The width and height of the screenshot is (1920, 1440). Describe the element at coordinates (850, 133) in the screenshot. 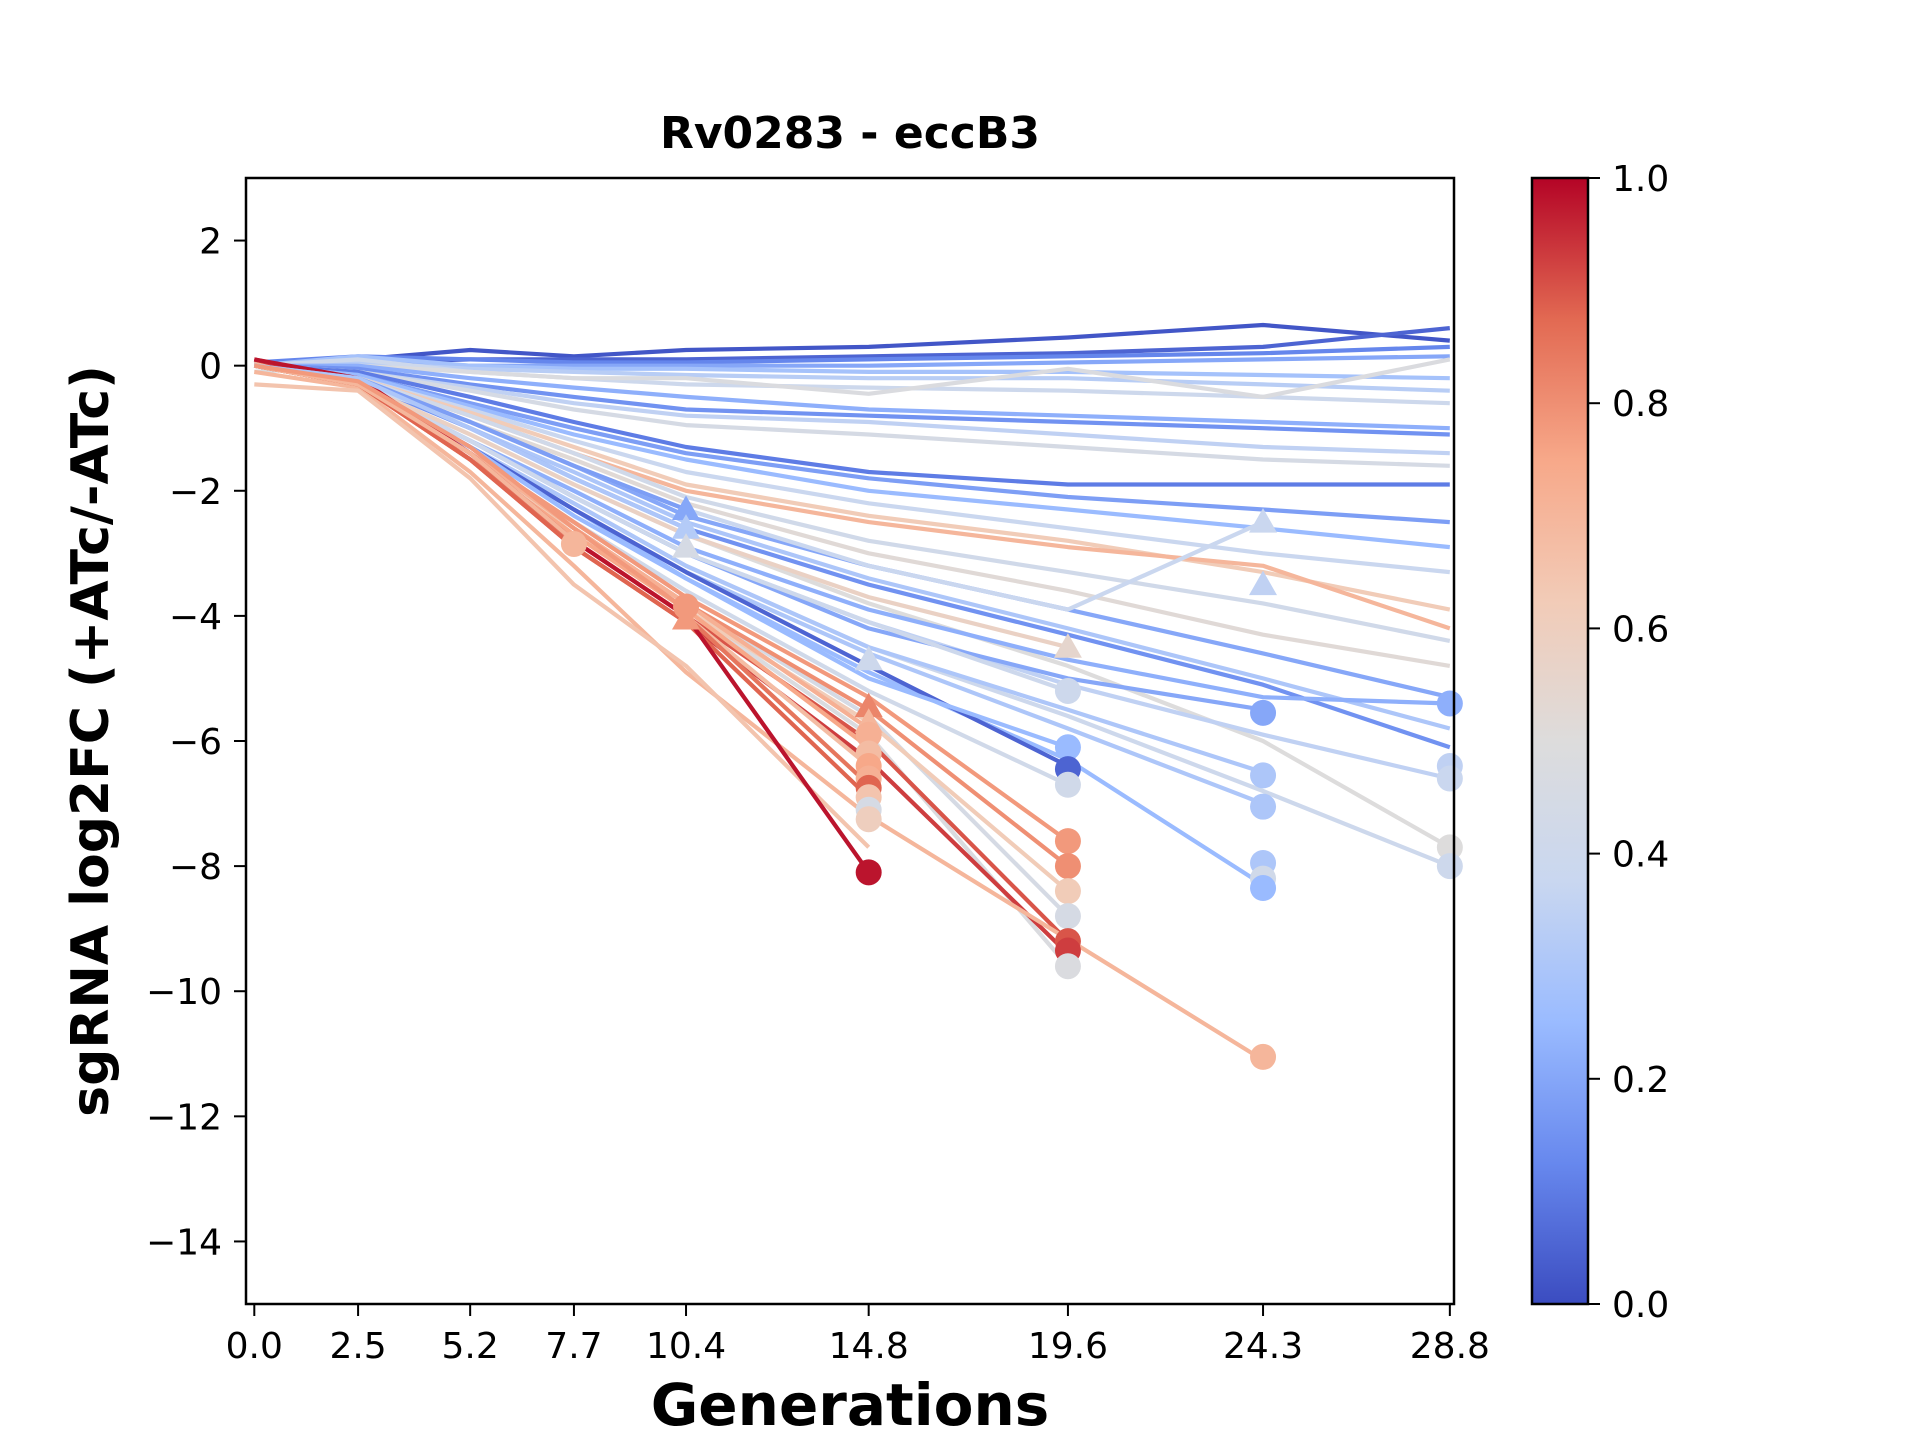

I see `chart-title: Rv0283 - eccB3` at that location.